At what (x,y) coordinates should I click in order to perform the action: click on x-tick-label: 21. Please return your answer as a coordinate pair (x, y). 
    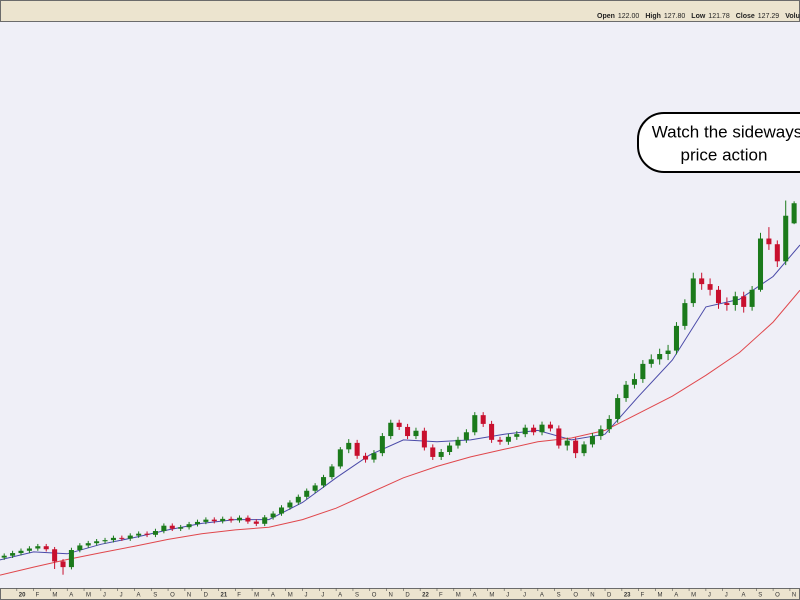
    Looking at the image, I should click on (223, 596).